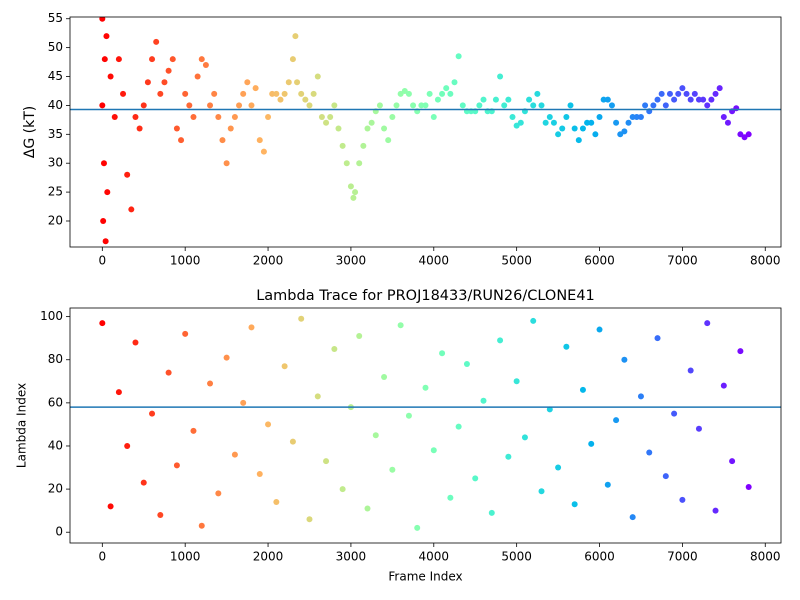  What do you see at coordinates (55, 76) in the screenshot?
I see `y-tick-label: 45` at bounding box center [55, 76].